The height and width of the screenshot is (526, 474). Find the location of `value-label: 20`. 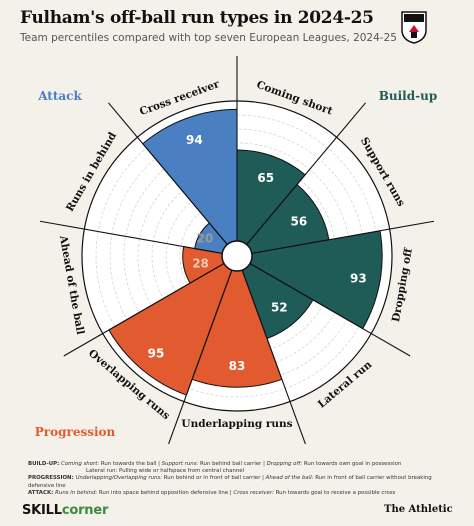

value-label: 20 is located at coordinates (205, 239).